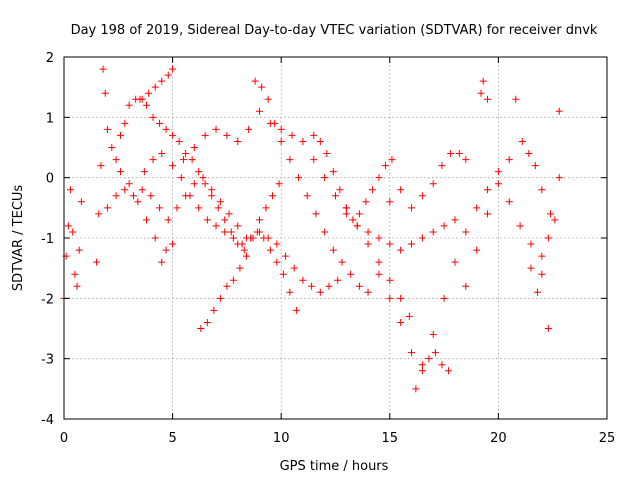 The image size is (640, 480). Describe the element at coordinates (18, 238) in the screenshot. I see `y-axis-label: SDTVAR / TECUs` at that location.